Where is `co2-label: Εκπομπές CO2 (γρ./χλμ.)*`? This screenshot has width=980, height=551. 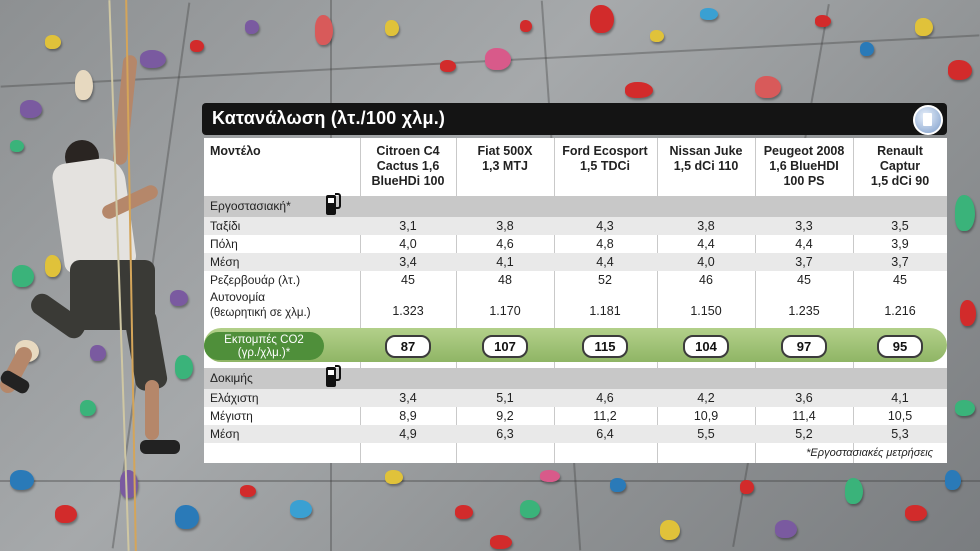 co2-label: Εκπομπές CO2 (γρ./χλμ.)* is located at coordinates (264, 346).